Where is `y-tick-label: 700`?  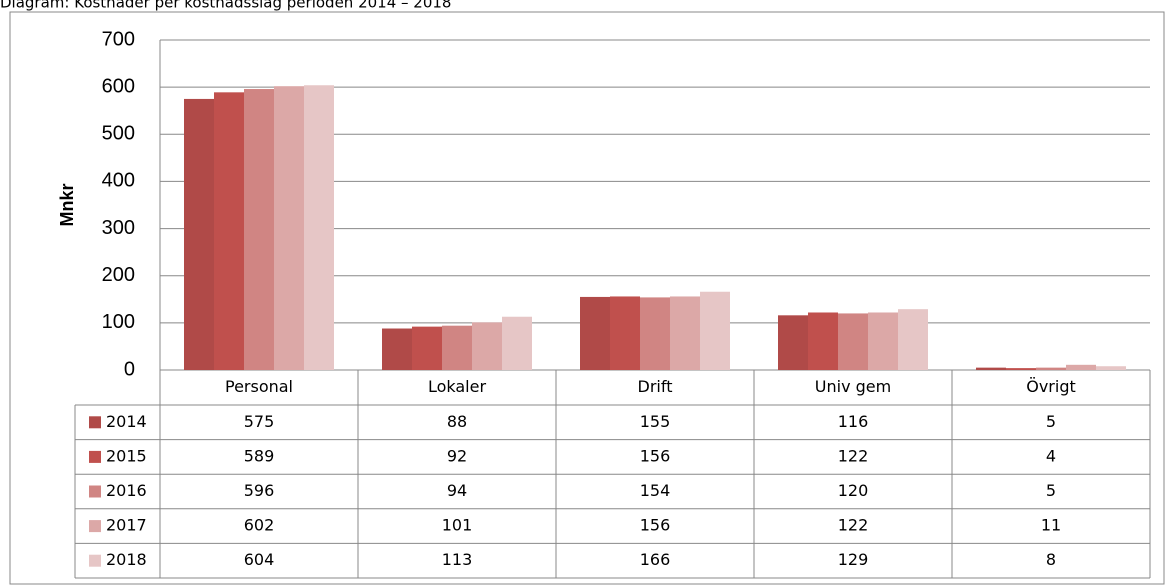
y-tick-label: 700 is located at coordinates (118, 39).